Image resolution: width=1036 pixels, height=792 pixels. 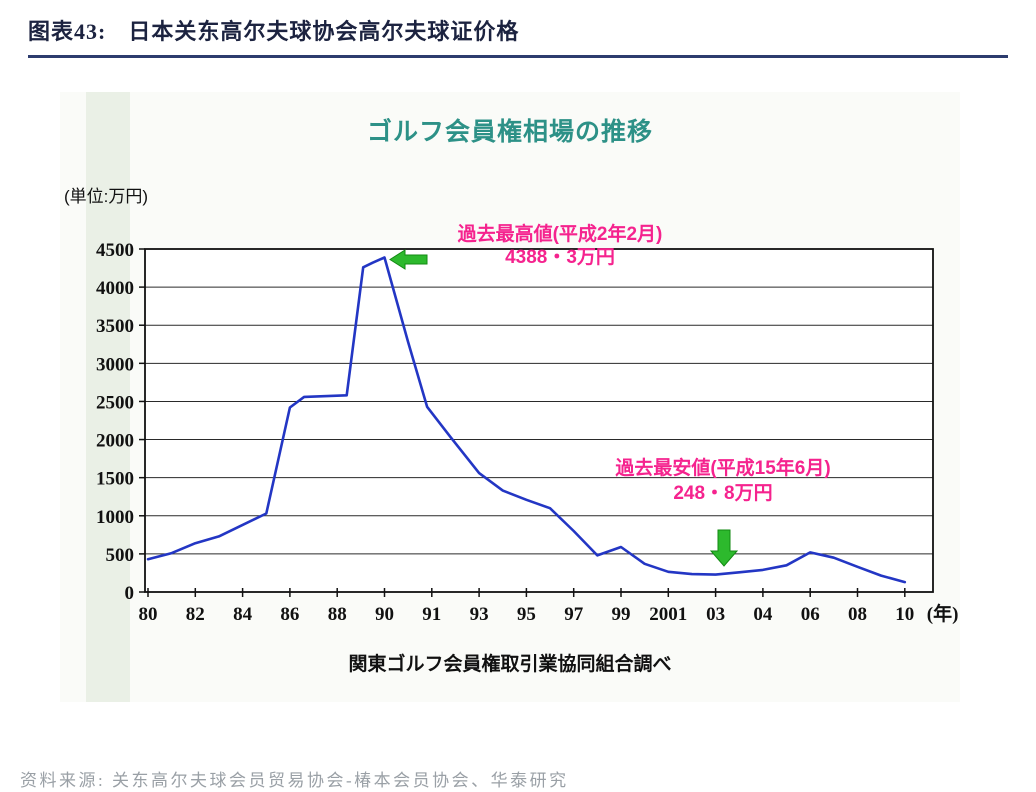 What do you see at coordinates (668, 614) in the screenshot?
I see `x-tick-label: 2001` at bounding box center [668, 614].